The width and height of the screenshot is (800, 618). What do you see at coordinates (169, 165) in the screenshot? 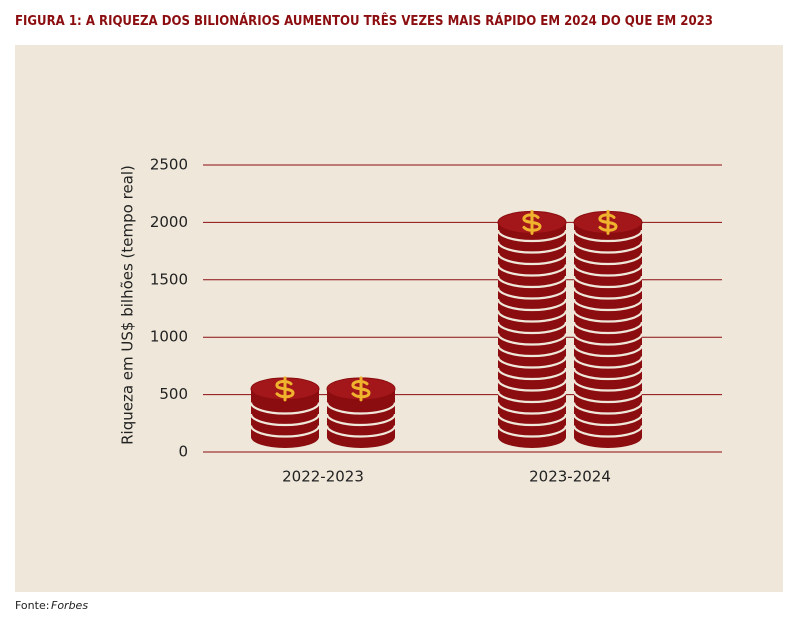
I see `y-tick-label: 2500` at bounding box center [169, 165].